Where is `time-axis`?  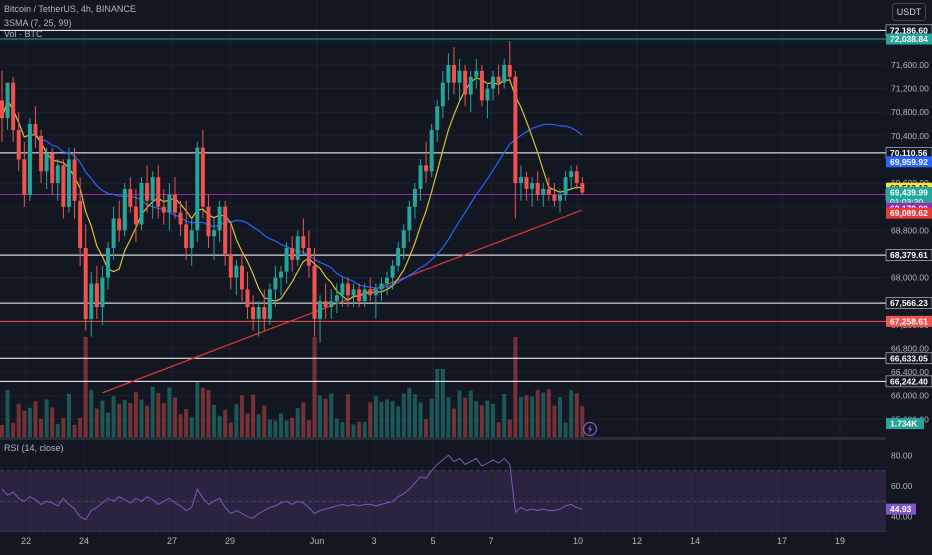 time-axis is located at coordinates (466, 541).